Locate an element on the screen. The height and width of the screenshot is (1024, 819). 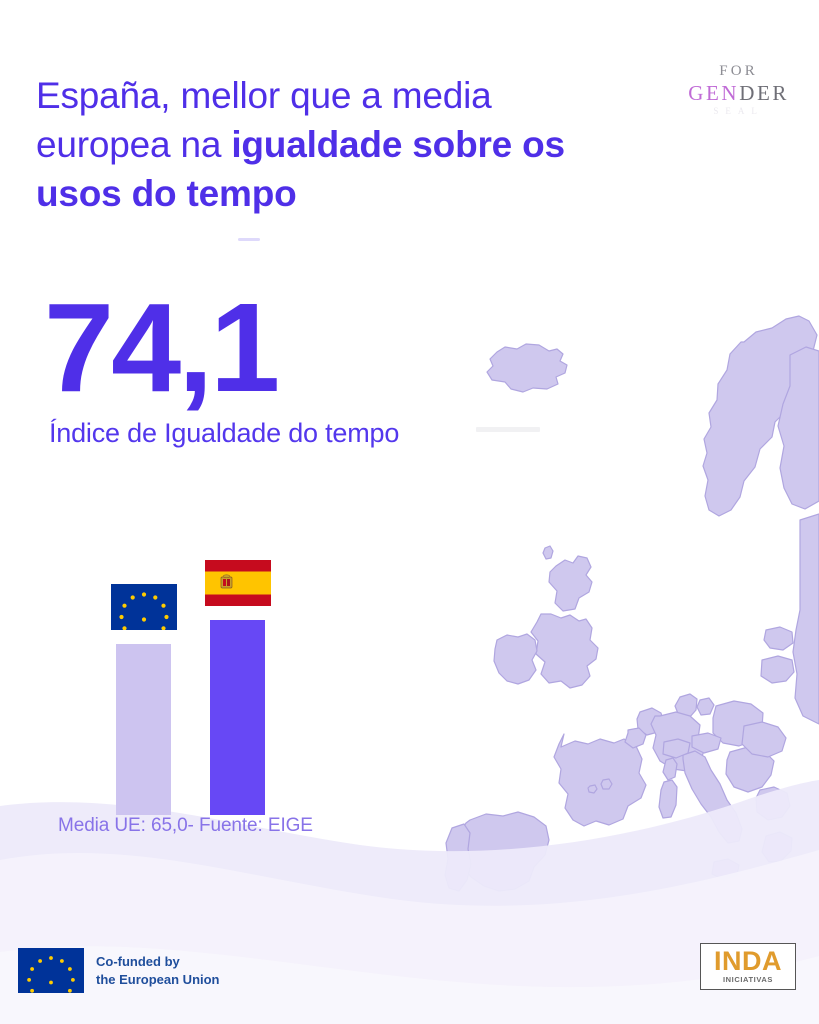
chart-column-eu is located at coordinates (144, 699).